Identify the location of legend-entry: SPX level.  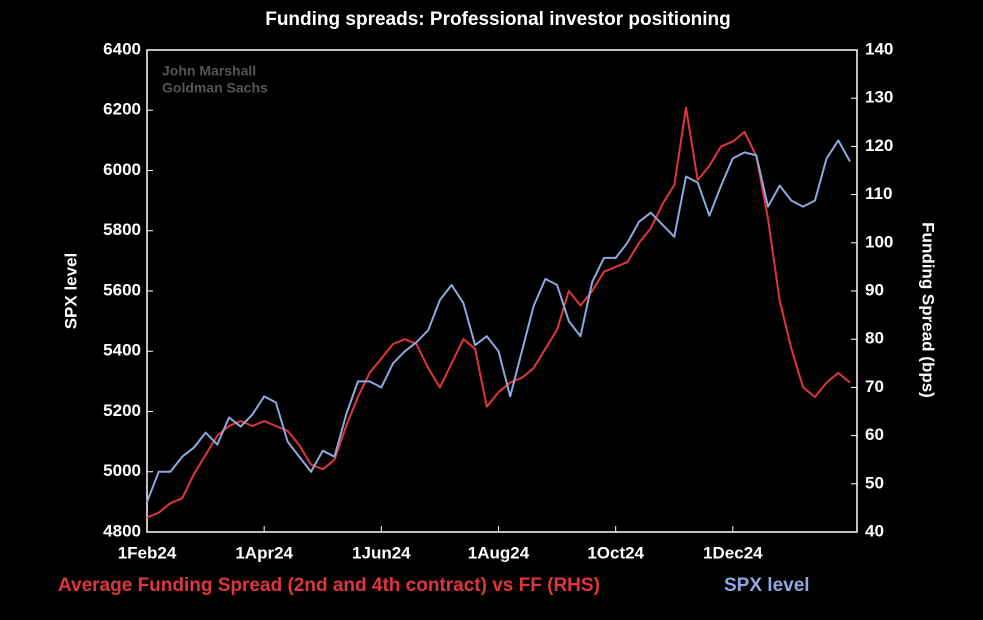
(767, 585).